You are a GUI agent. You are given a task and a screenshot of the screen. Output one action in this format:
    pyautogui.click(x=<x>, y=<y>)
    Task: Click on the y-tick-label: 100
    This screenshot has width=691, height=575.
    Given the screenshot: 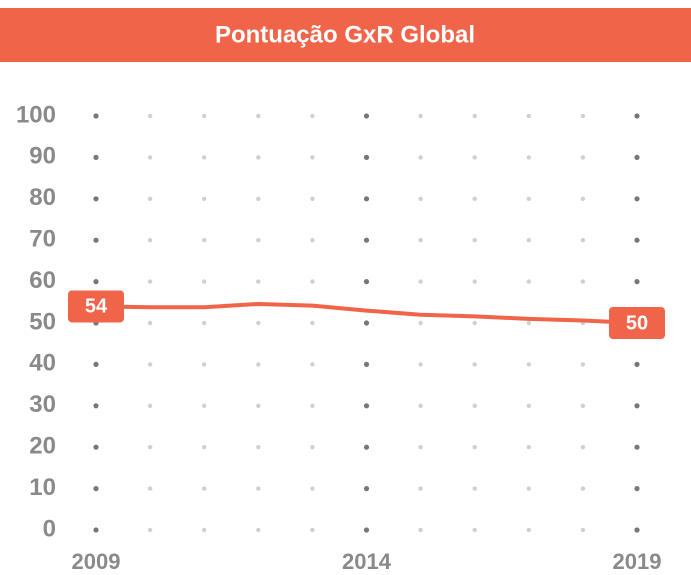 What is the action you would take?
    pyautogui.click(x=36, y=114)
    